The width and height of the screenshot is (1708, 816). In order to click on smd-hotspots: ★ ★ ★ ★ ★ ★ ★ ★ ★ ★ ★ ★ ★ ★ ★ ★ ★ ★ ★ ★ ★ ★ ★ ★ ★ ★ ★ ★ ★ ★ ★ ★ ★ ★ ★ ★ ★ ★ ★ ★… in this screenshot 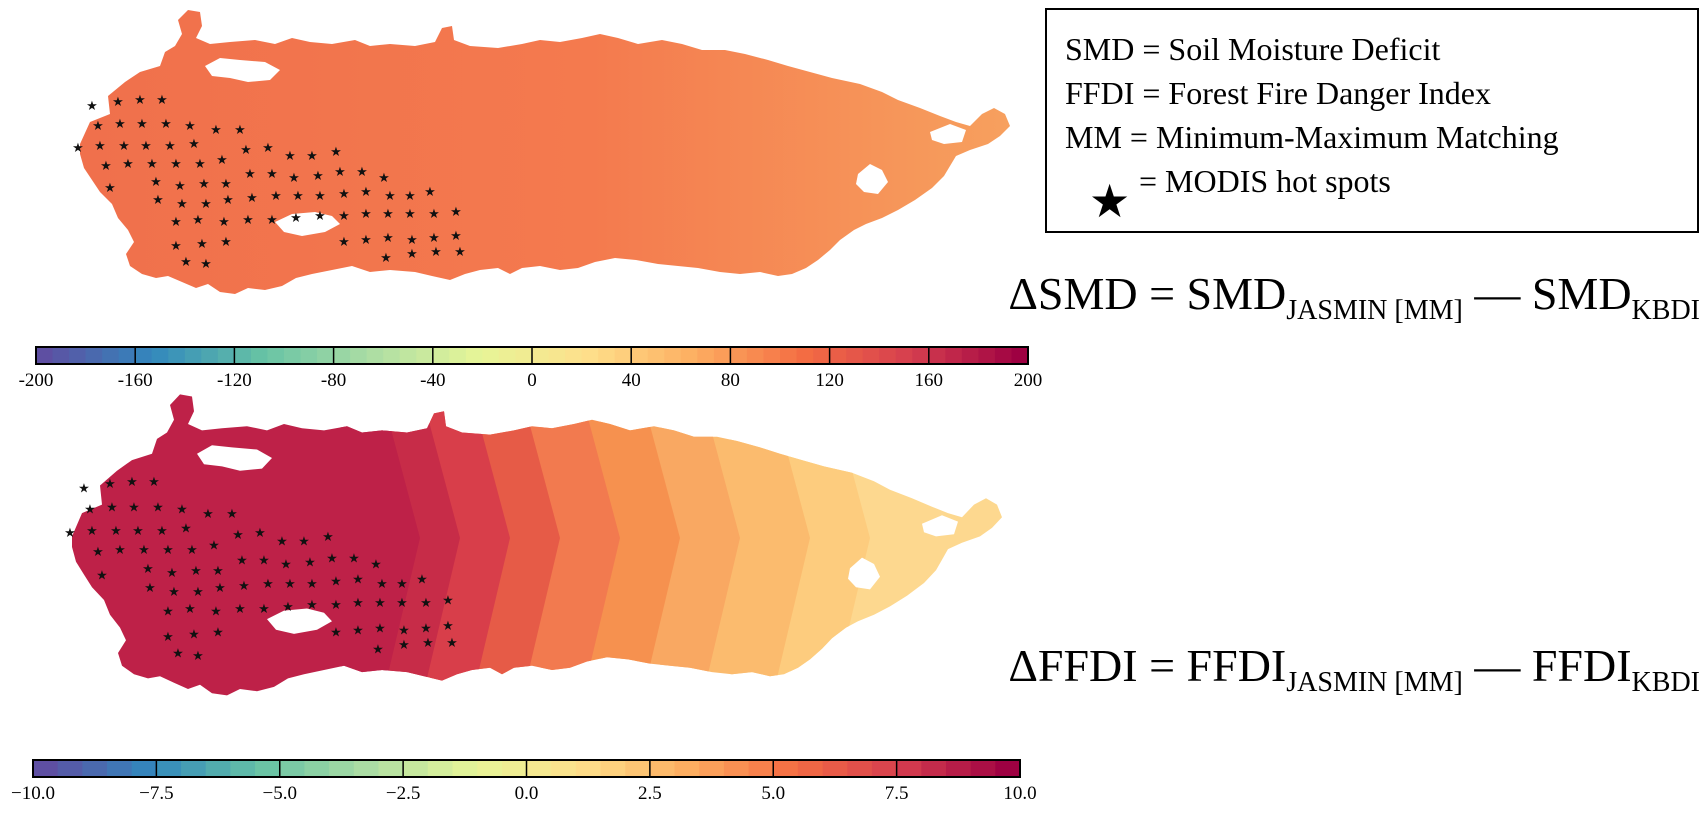, I will do `click(269, 182)`.